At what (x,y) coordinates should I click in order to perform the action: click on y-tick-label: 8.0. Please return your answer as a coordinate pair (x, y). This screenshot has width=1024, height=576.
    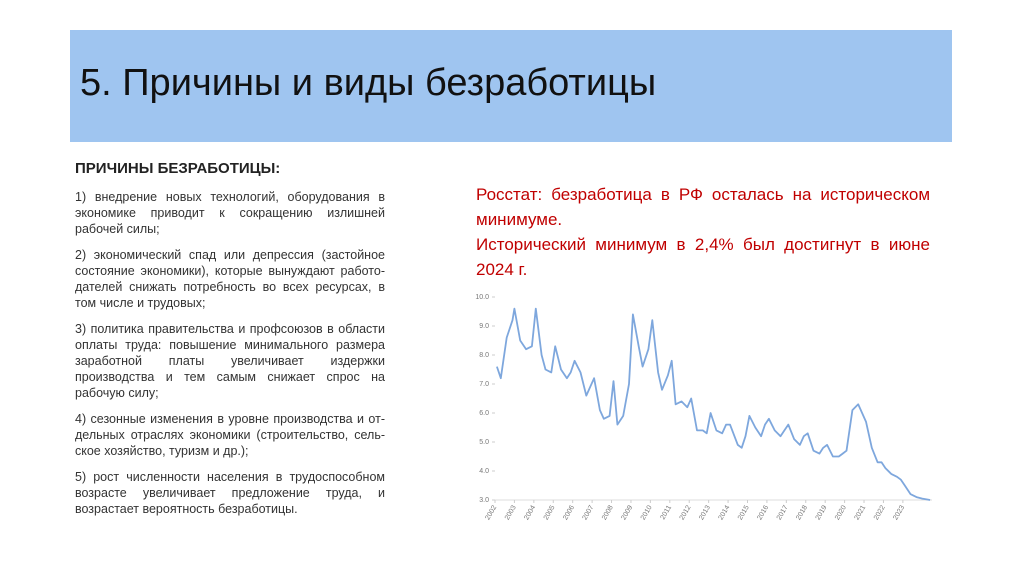
    Looking at the image, I should click on (484, 355).